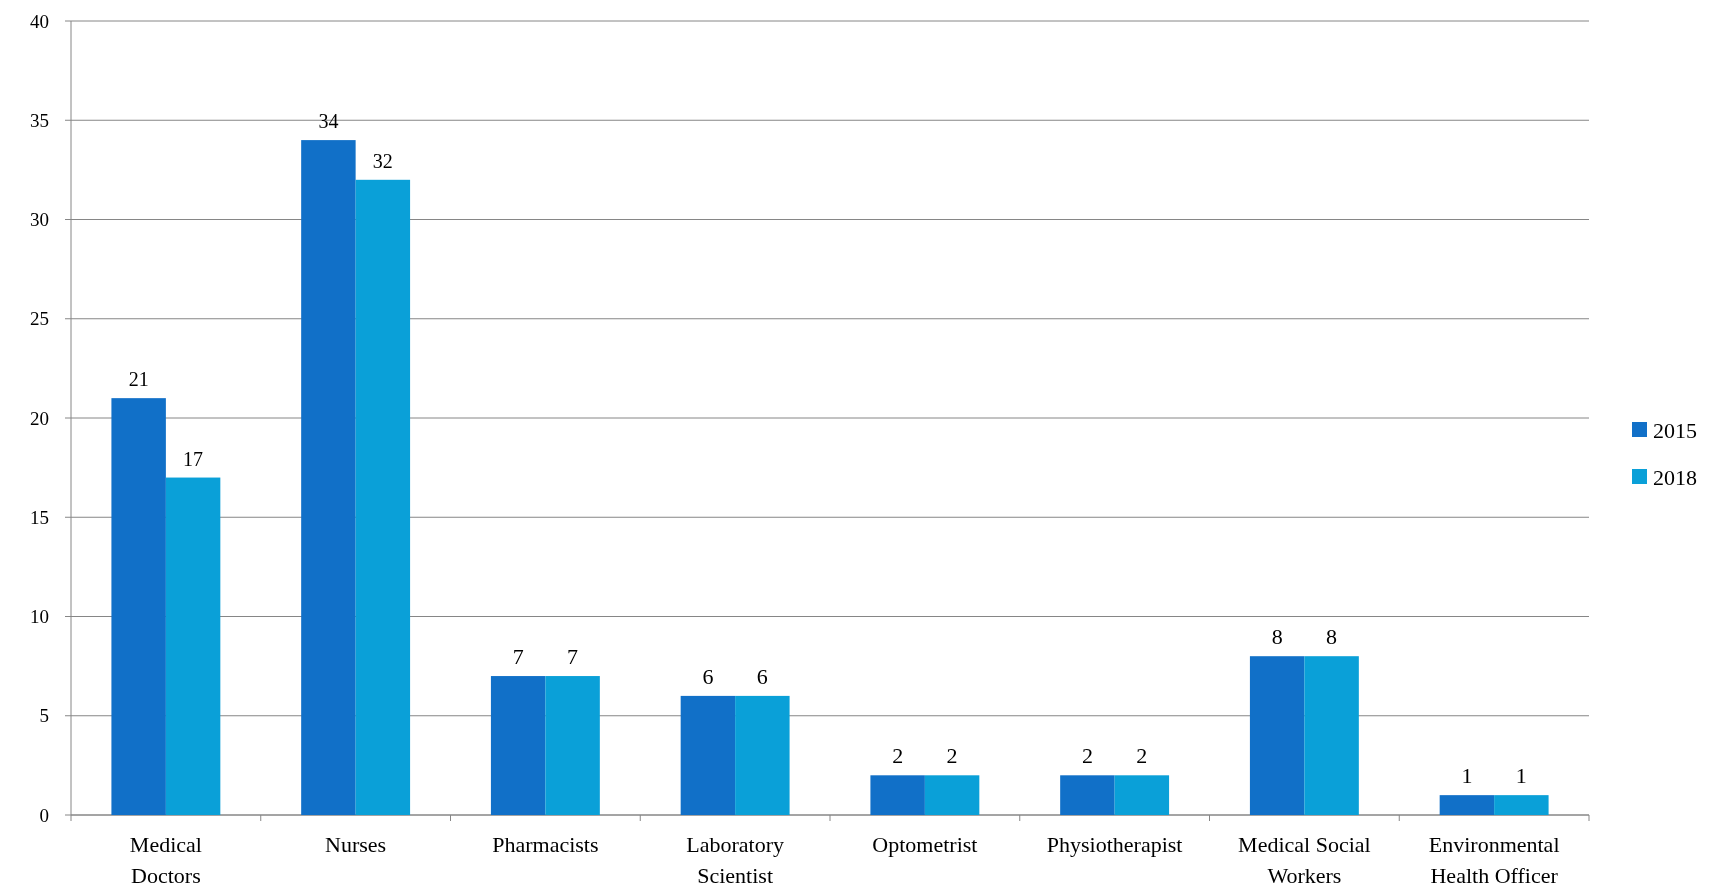 The image size is (1709, 885). Describe the element at coordinates (545, 844) in the screenshot. I see `x-tick-label: Pharmacists` at that location.